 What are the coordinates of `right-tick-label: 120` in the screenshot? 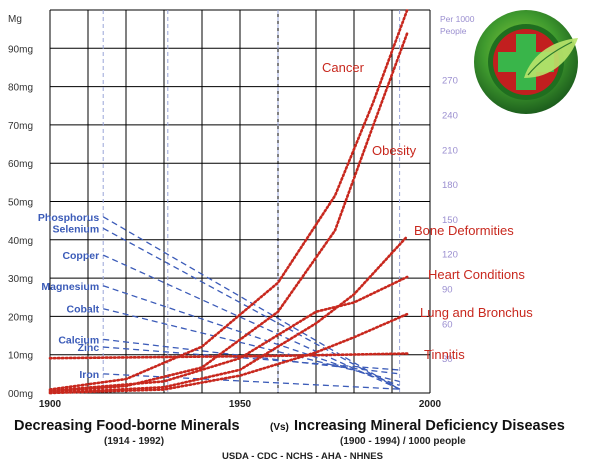 It's located at (450, 255).